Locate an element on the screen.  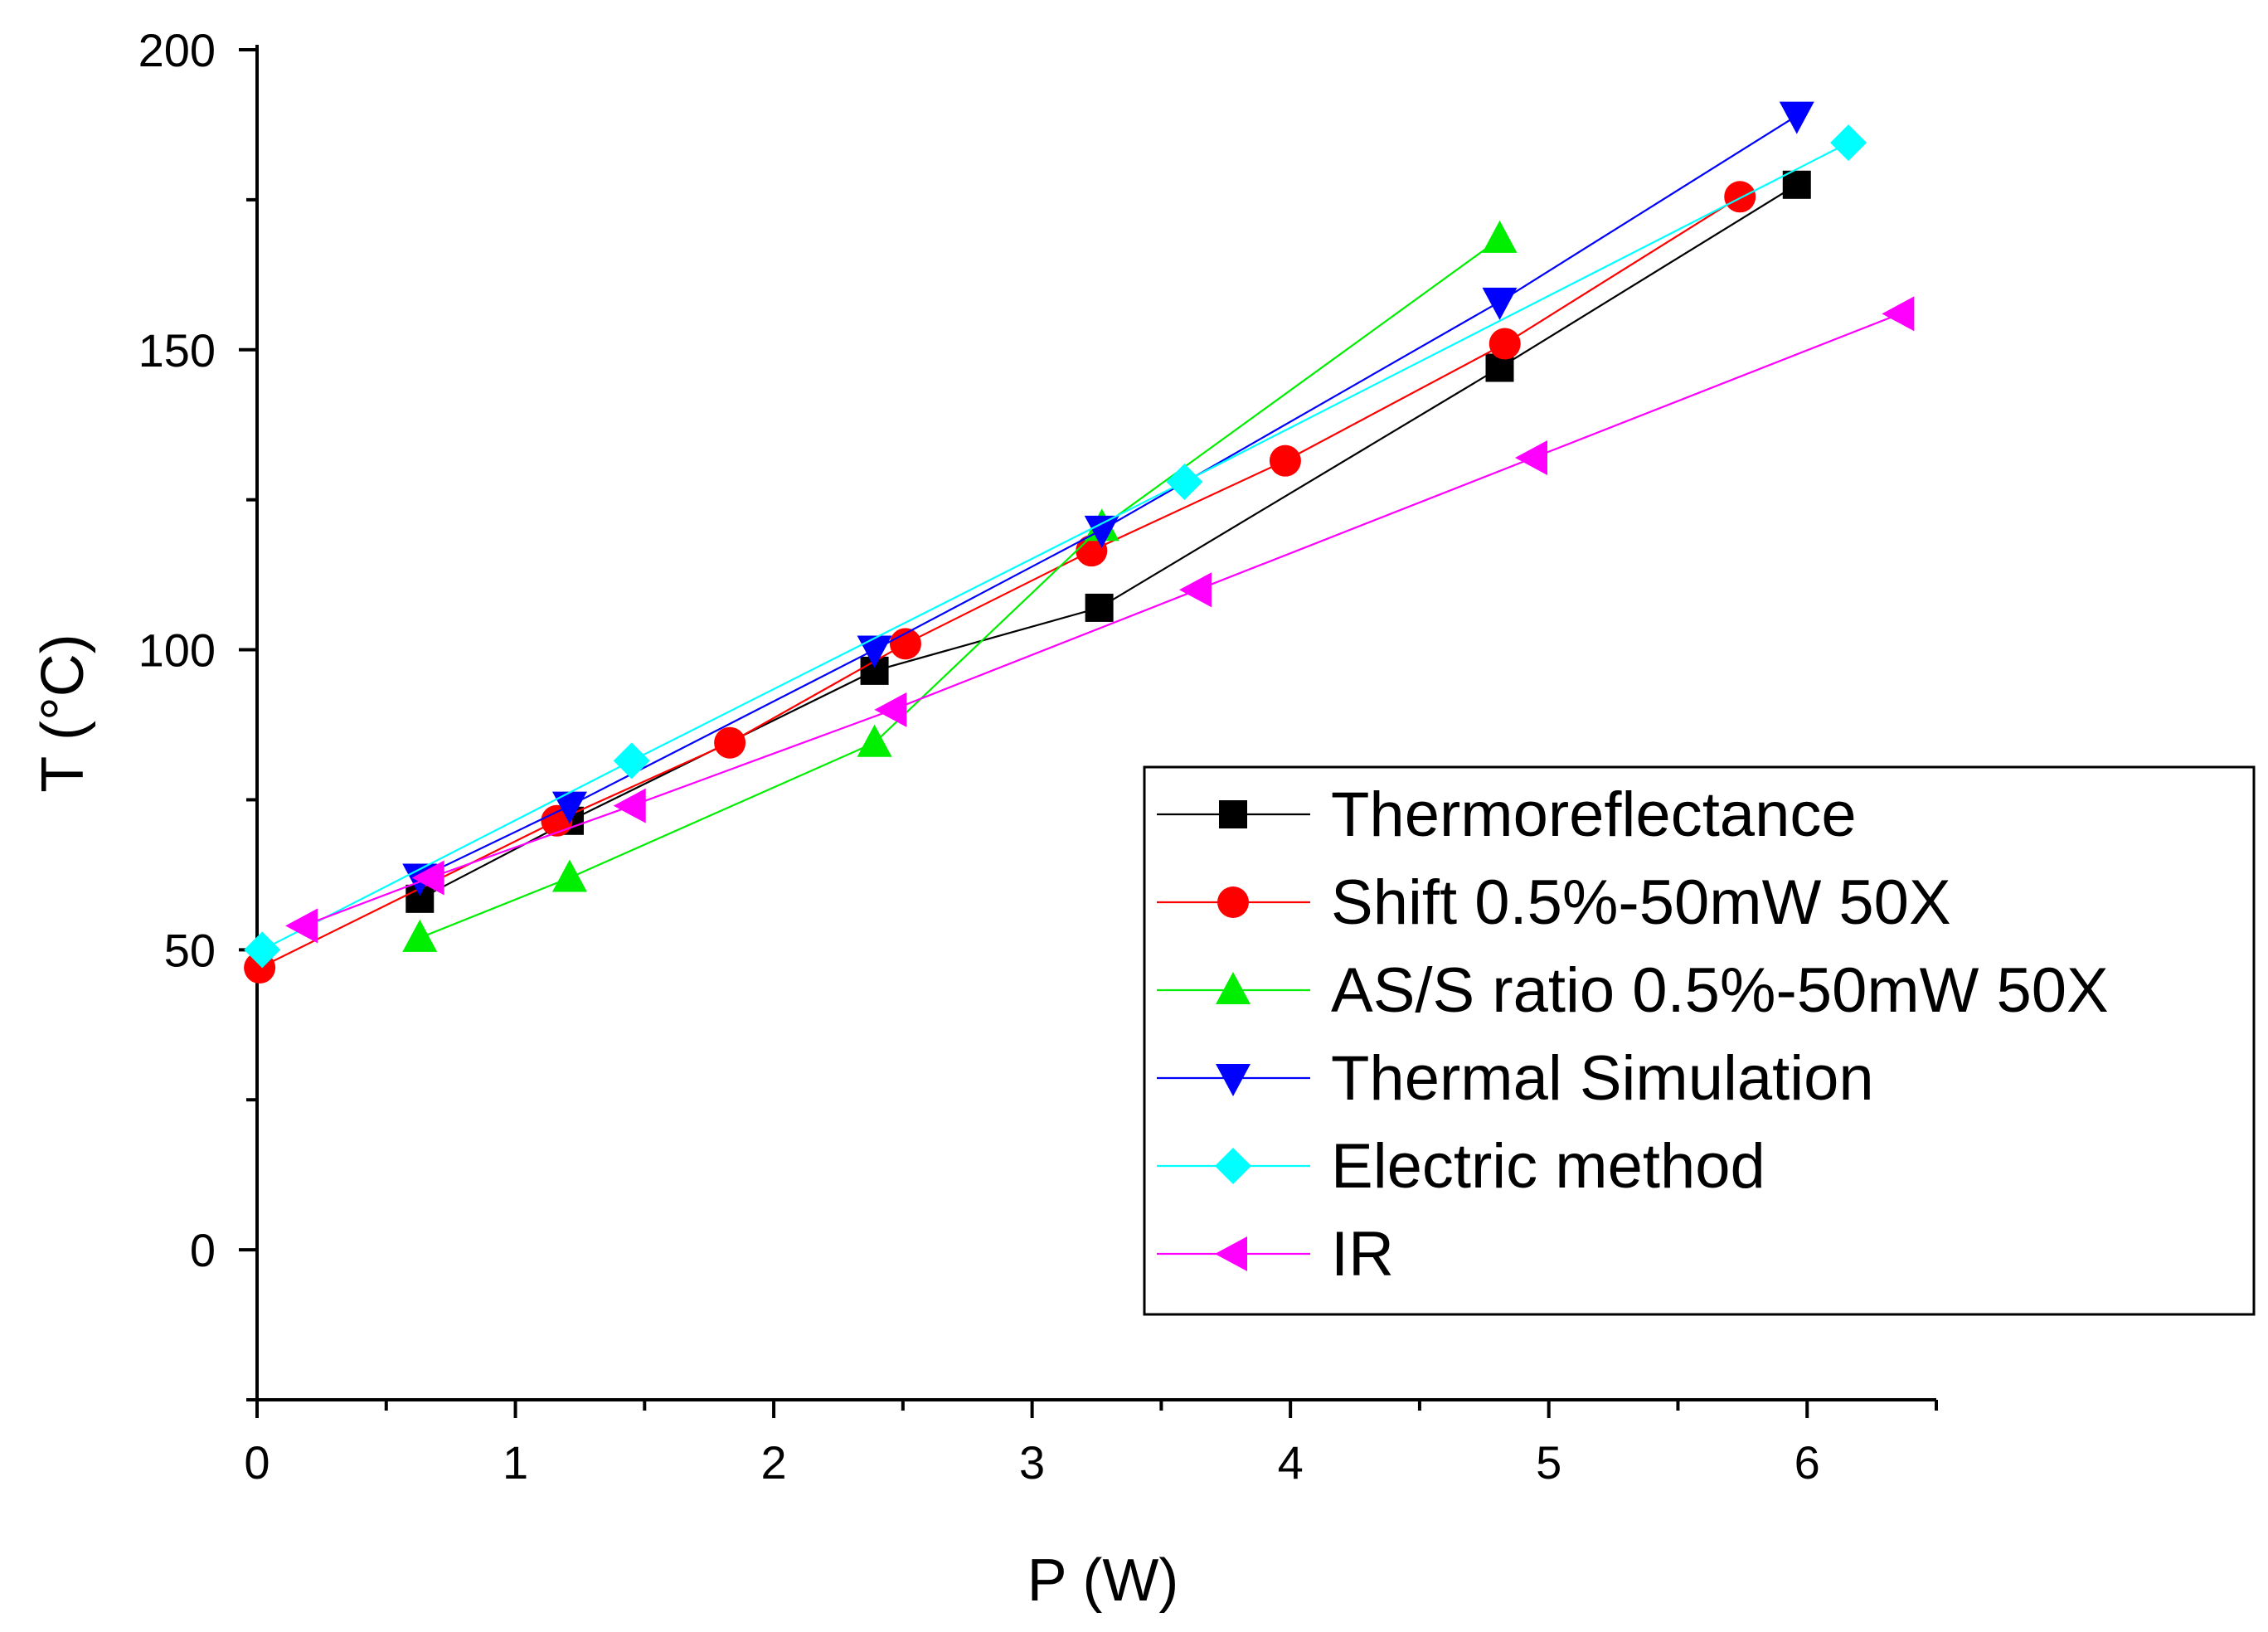
x-tick-label: 4 is located at coordinates (1291, 1462).